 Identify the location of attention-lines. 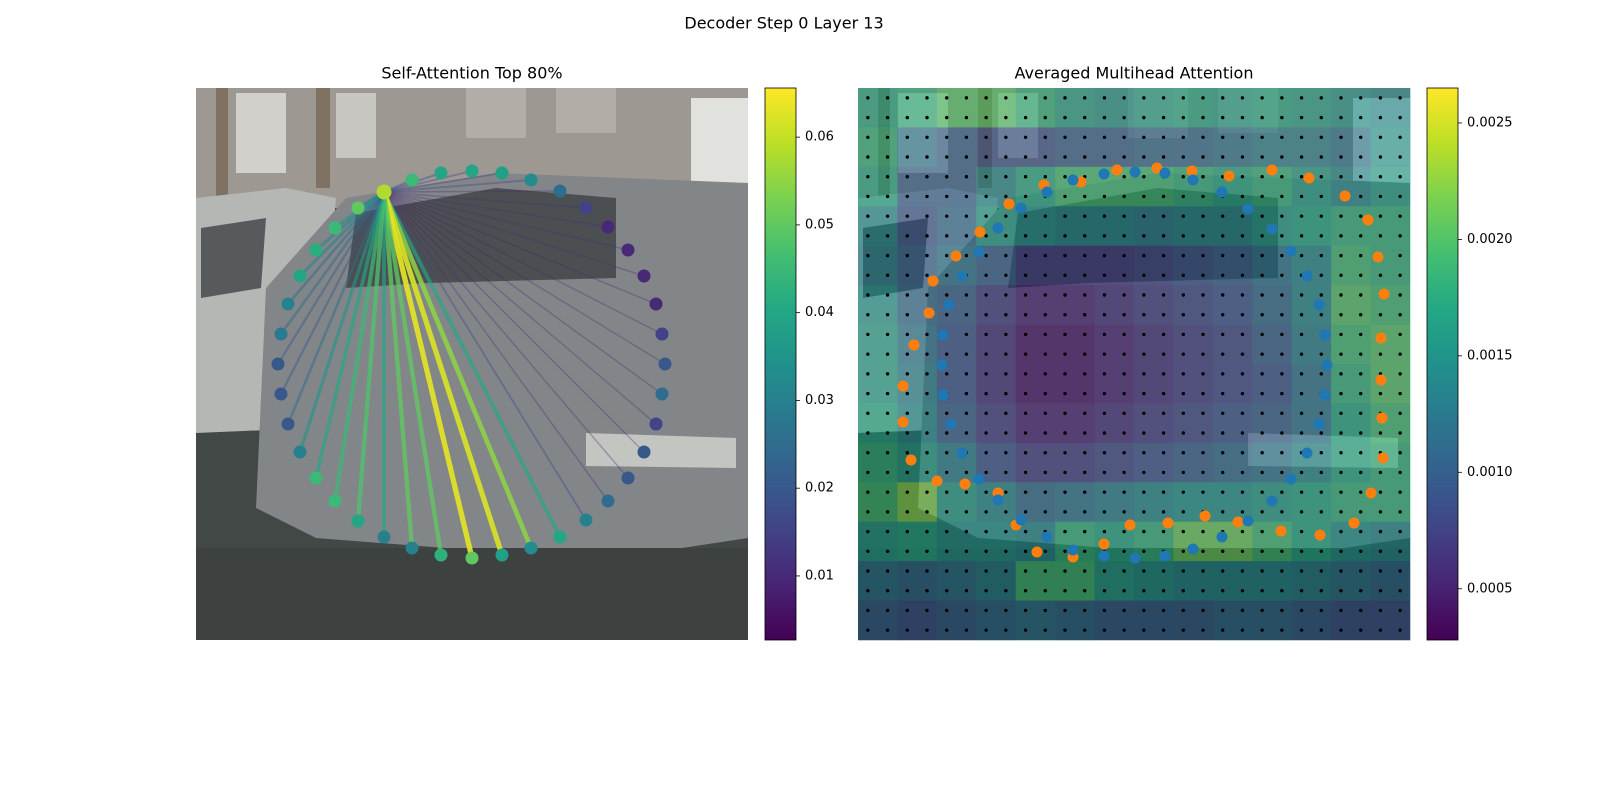
(471, 365).